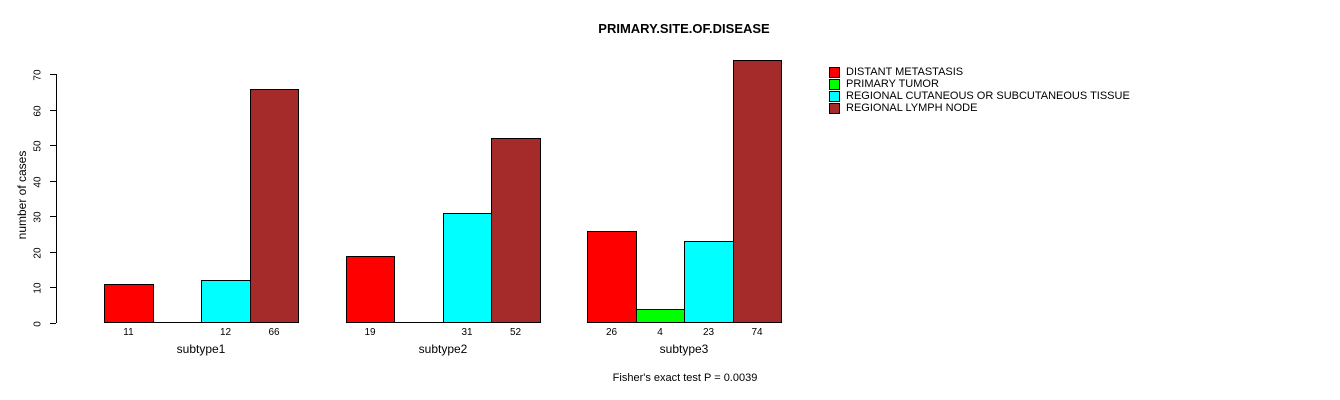  Describe the element at coordinates (38, 253) in the screenshot. I see `y-tick-label: 20` at that location.